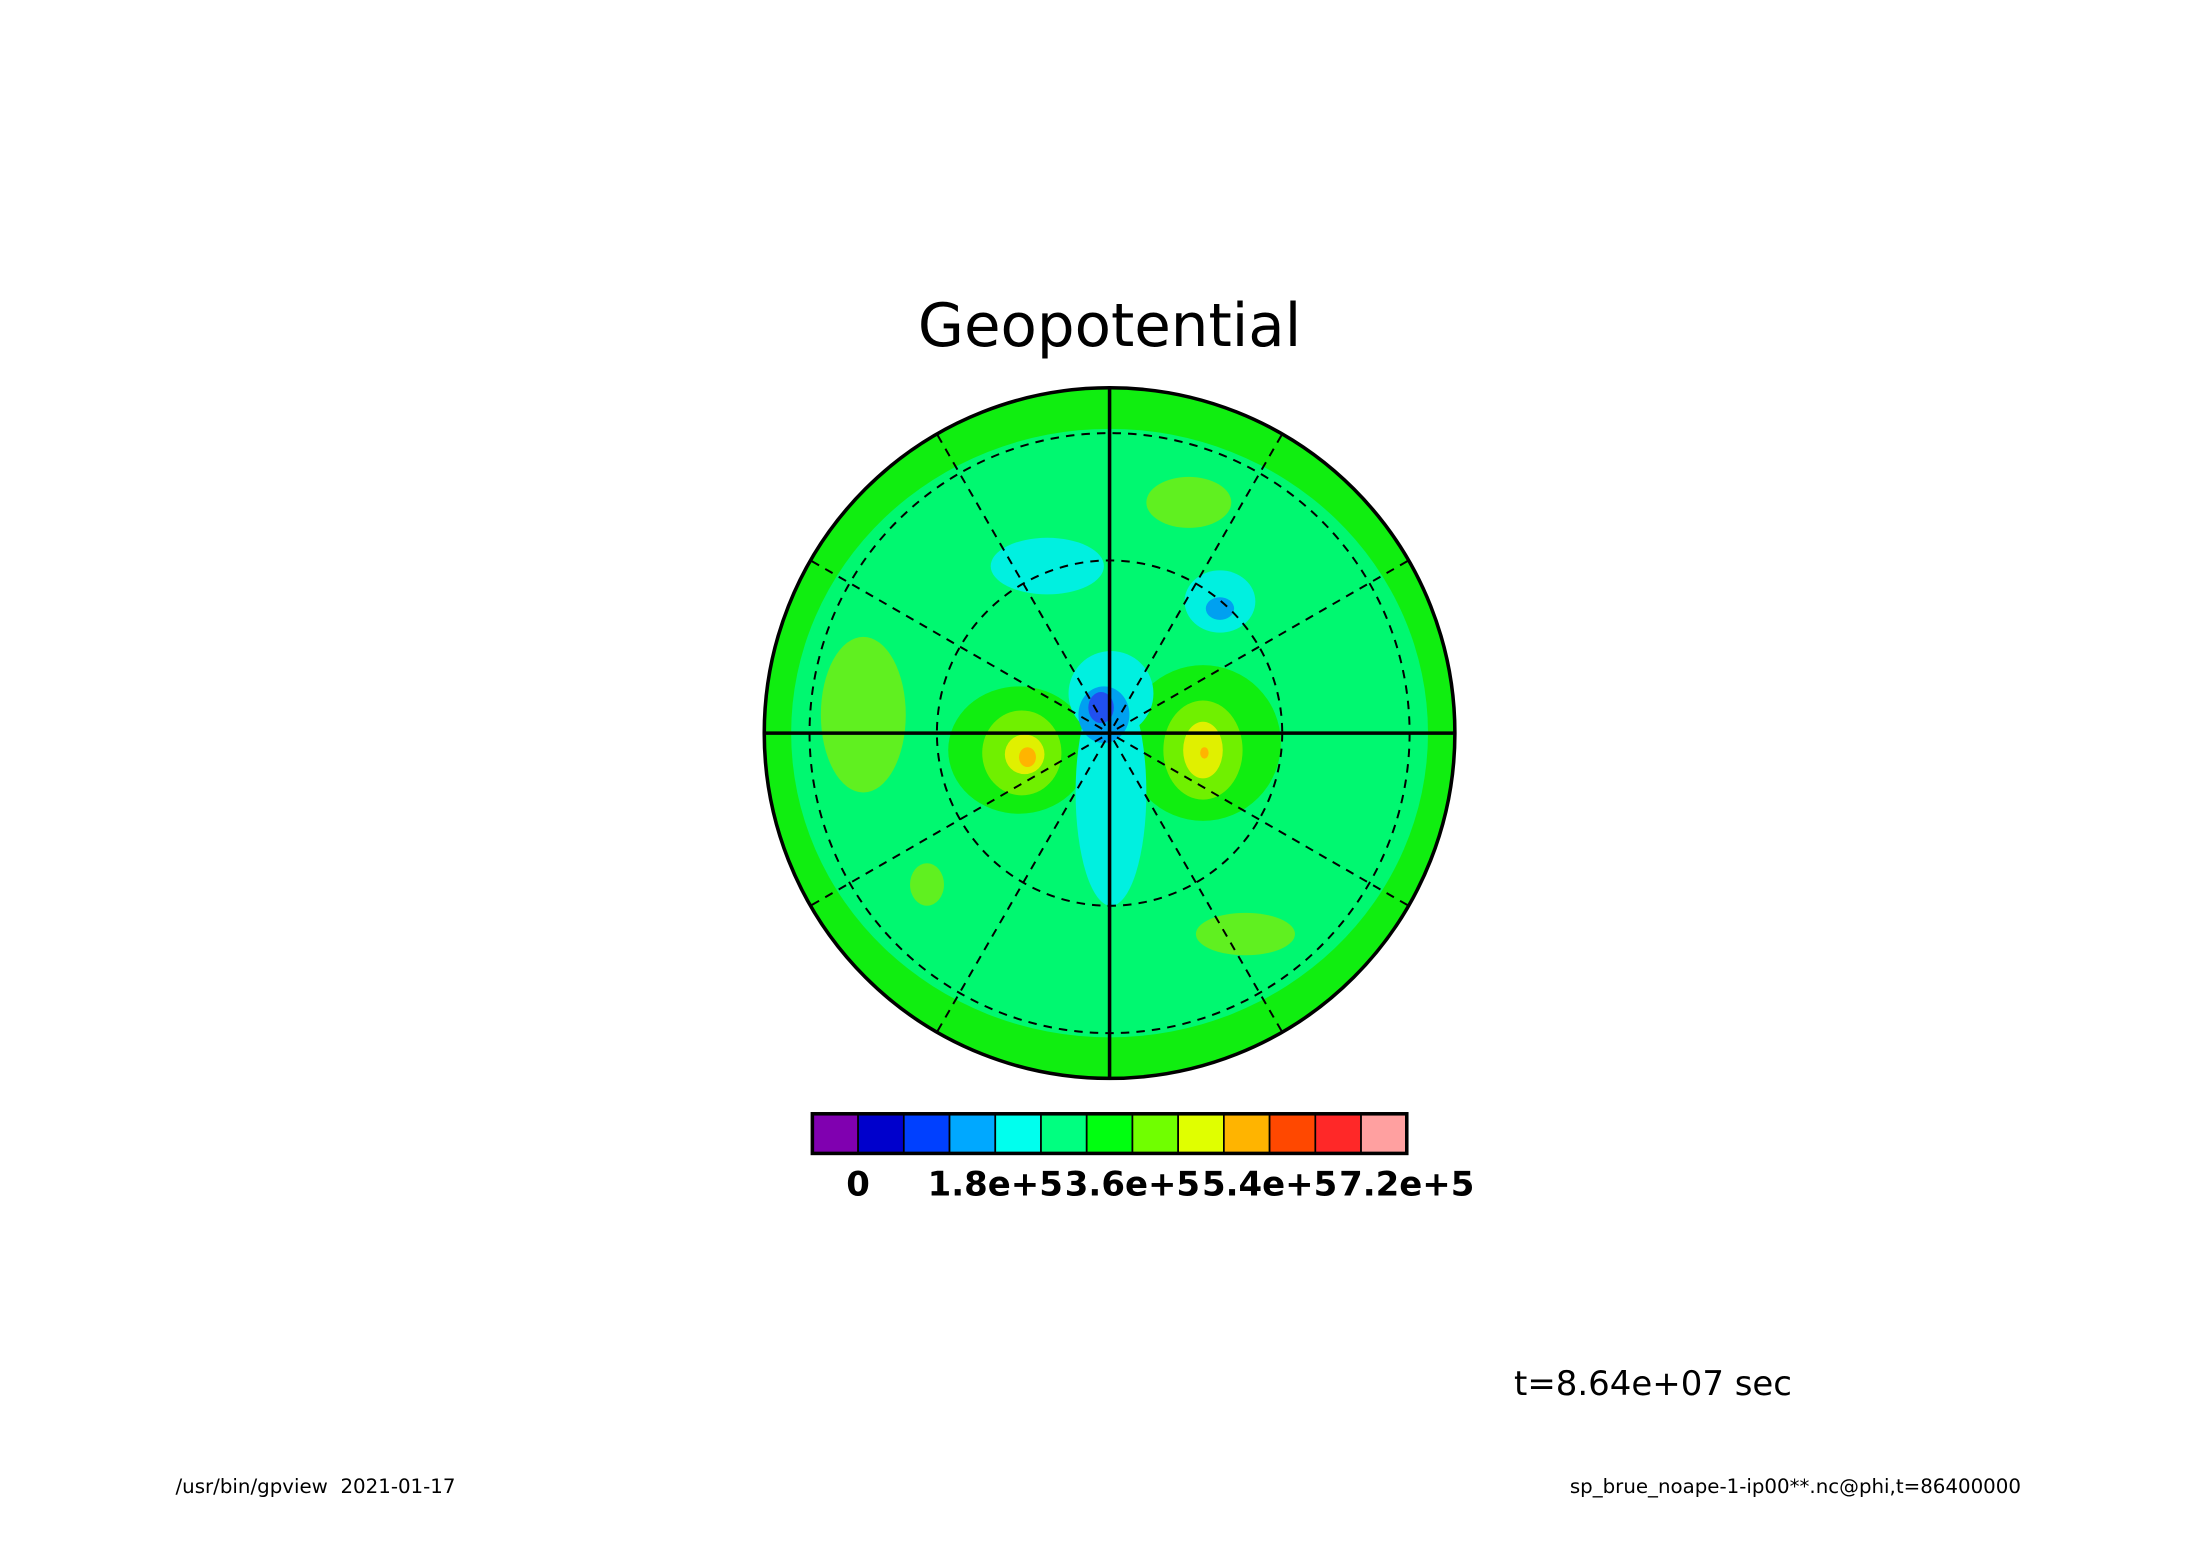 The height and width of the screenshot is (1546, 2188). Describe the element at coordinates (858, 1184) in the screenshot. I see `colorbar-tick-label: 0` at that location.